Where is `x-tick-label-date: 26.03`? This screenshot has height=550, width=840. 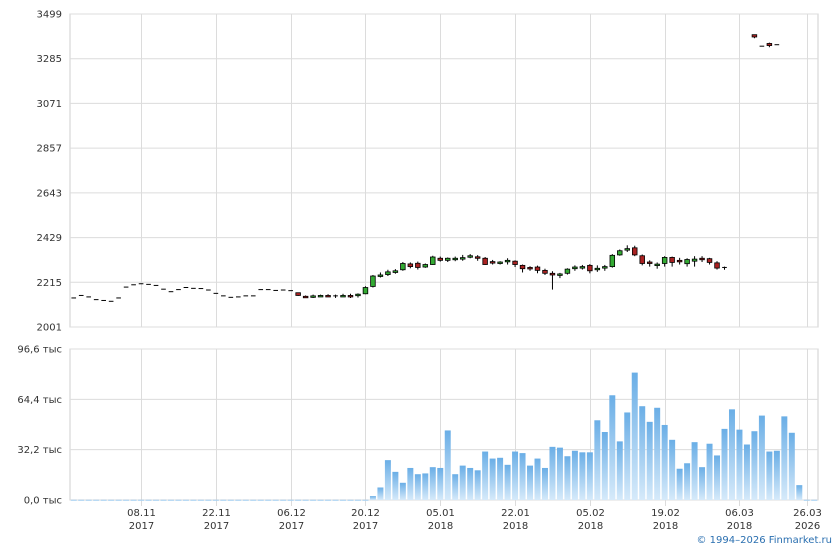
x-tick-label-date: 26.03 is located at coordinates (807, 513).